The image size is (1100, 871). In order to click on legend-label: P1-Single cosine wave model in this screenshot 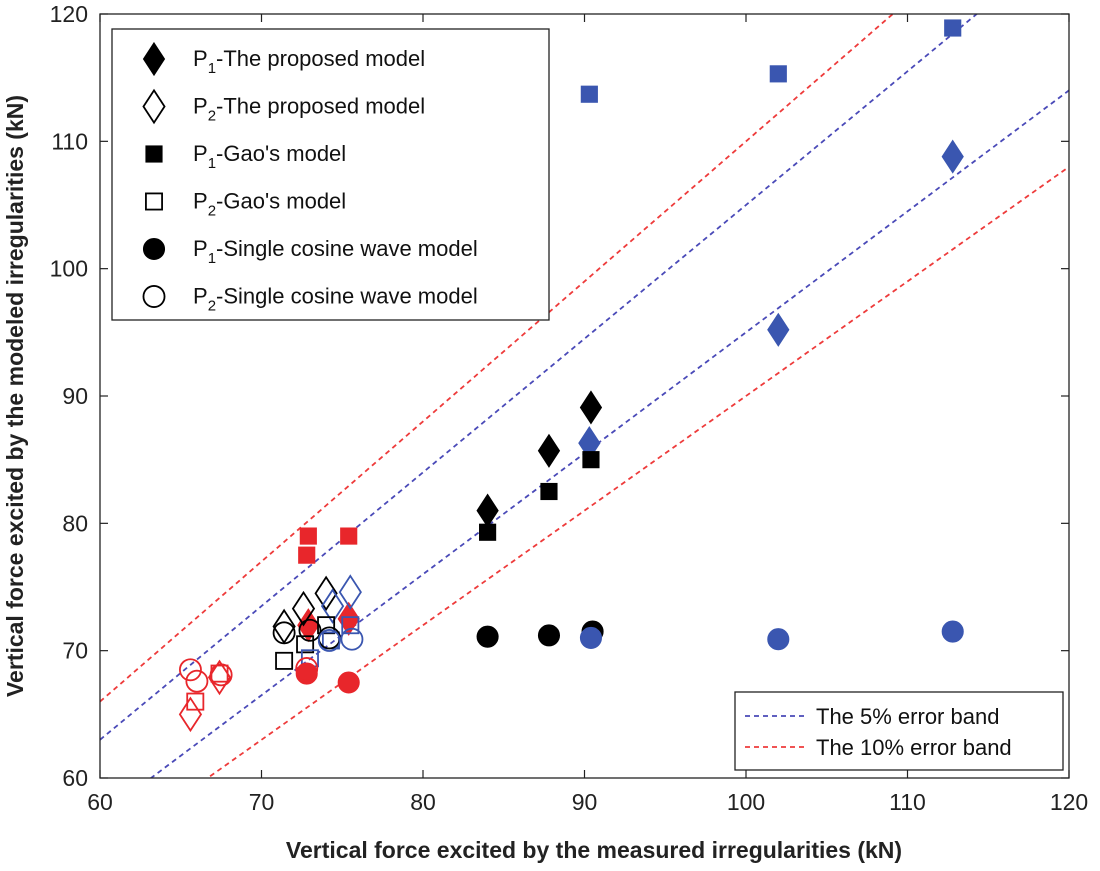, I will do `click(335, 251)`.